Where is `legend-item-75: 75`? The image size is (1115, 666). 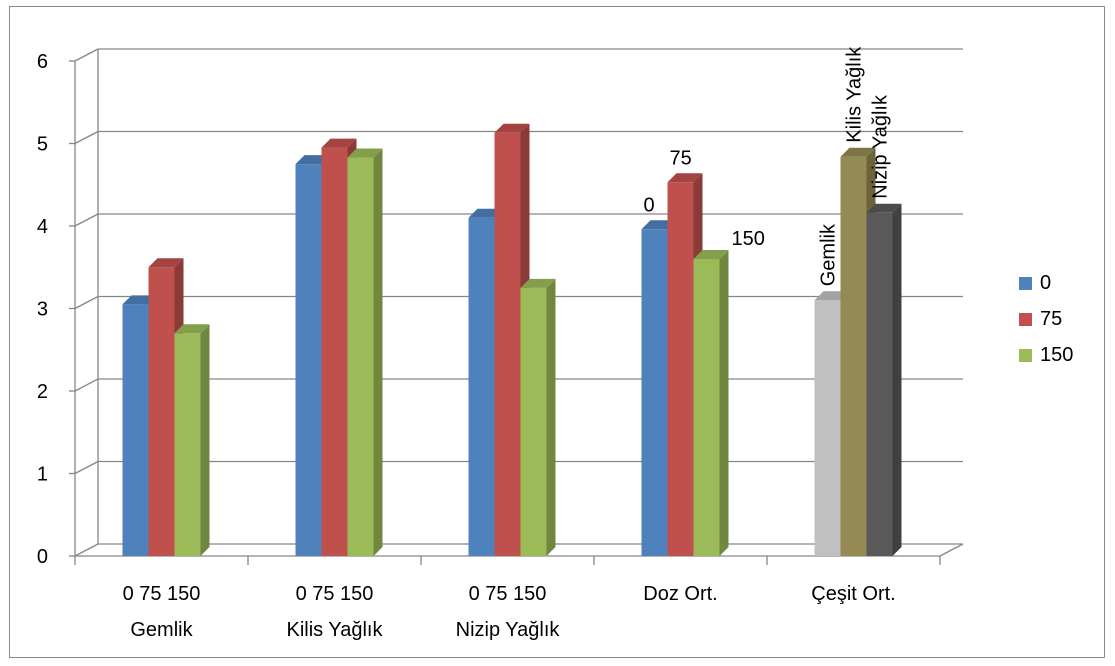 legend-item-75: 75 is located at coordinates (1064, 325).